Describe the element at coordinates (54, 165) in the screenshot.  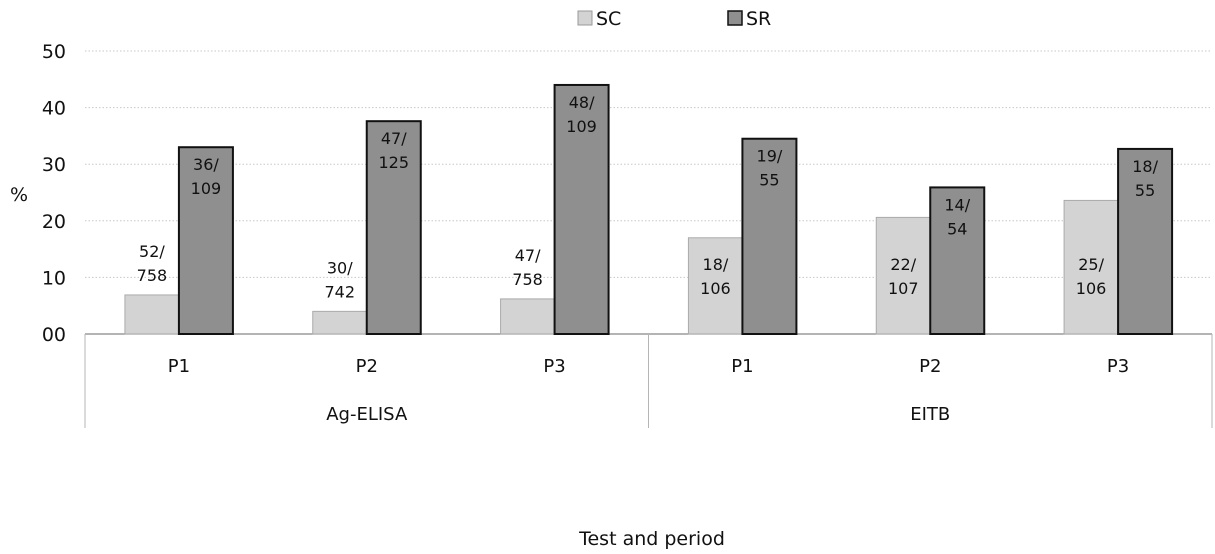
I see `y-tick-label: 30` at that location.